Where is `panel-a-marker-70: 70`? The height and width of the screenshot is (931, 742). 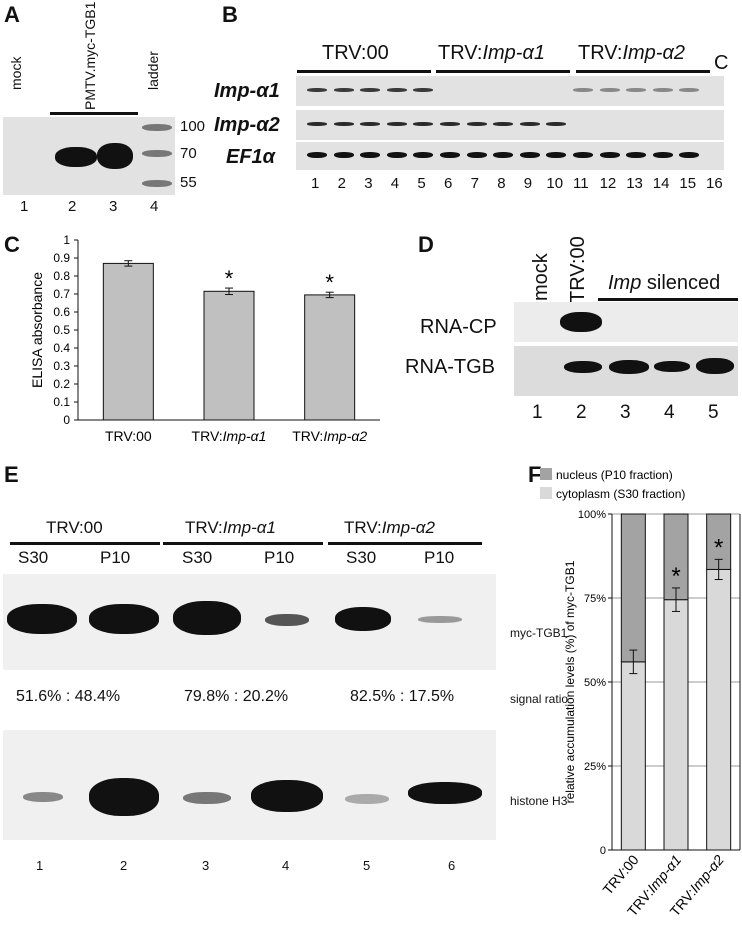
panel-a-marker-70: 70 is located at coordinates (188, 153).